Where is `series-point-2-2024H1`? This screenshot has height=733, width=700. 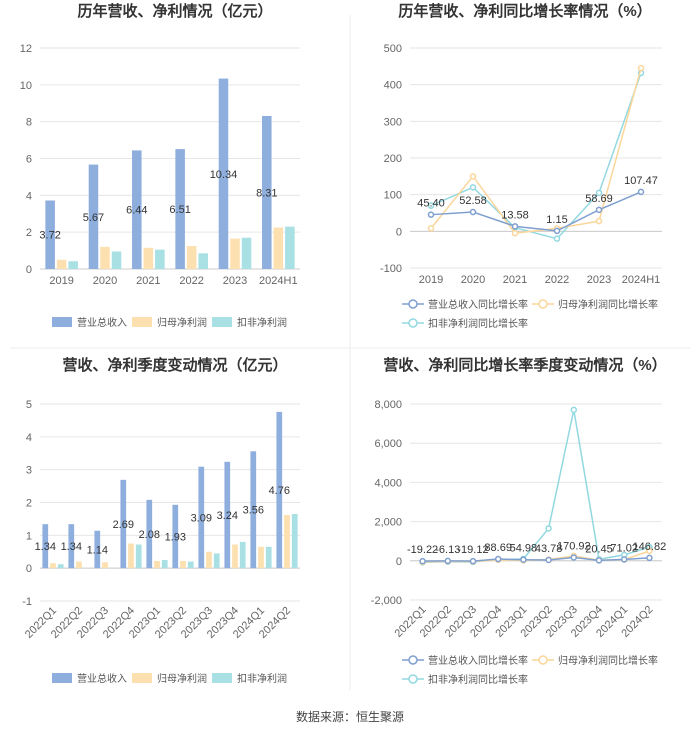 series-point-2-2024H1 is located at coordinates (641, 68).